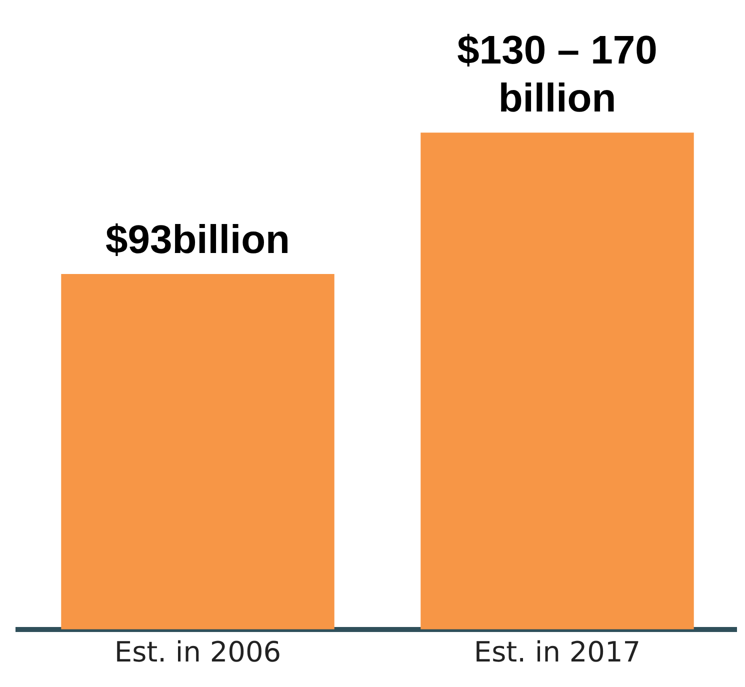 This screenshot has height=687, width=745. I want to click on x-tick-label: Est. in 2017, so click(557, 651).